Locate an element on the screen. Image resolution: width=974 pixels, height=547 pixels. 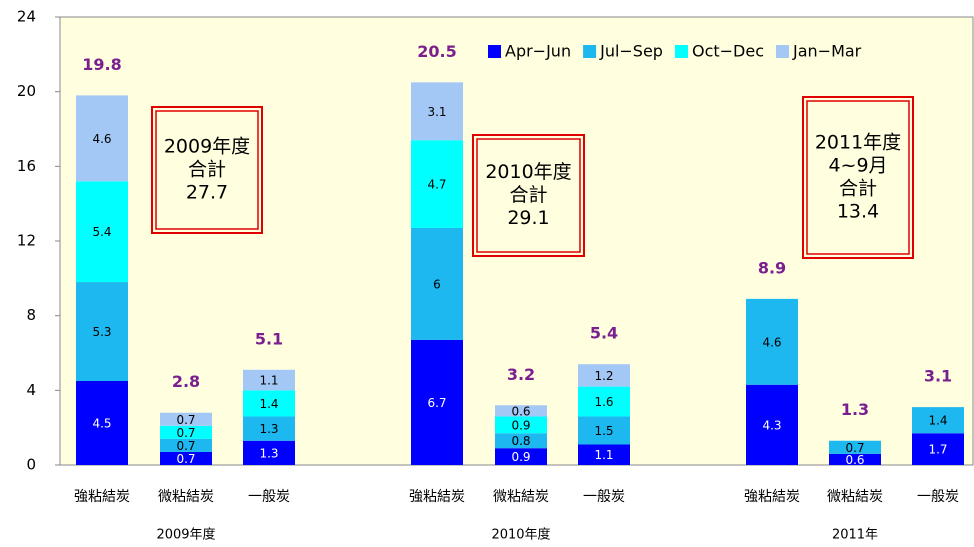
value-label: 5.3 is located at coordinates (101, 332).